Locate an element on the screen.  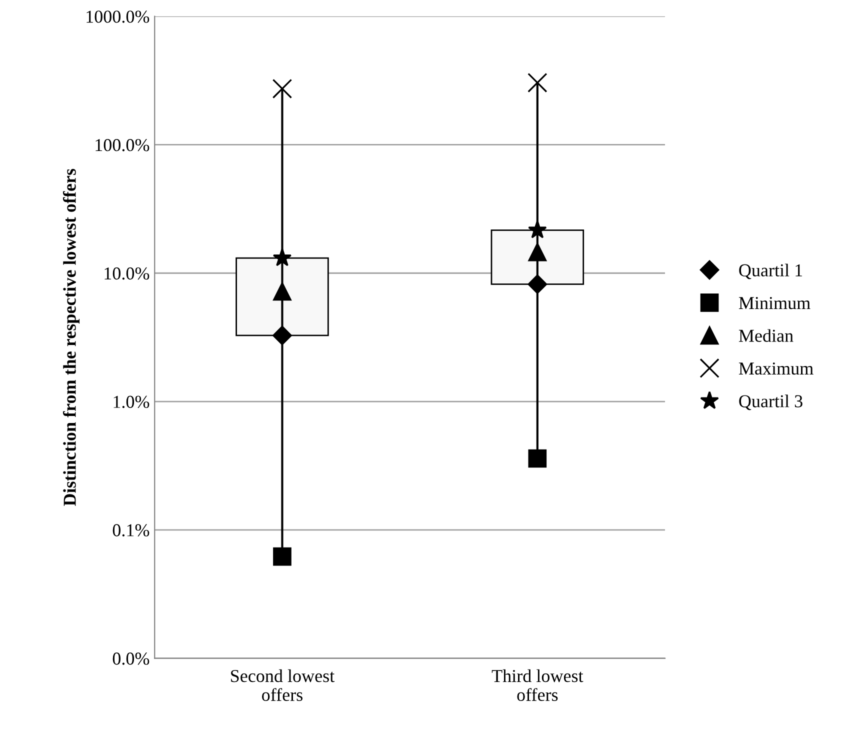
y-tick-label: 10.0% is located at coordinates (127, 273).